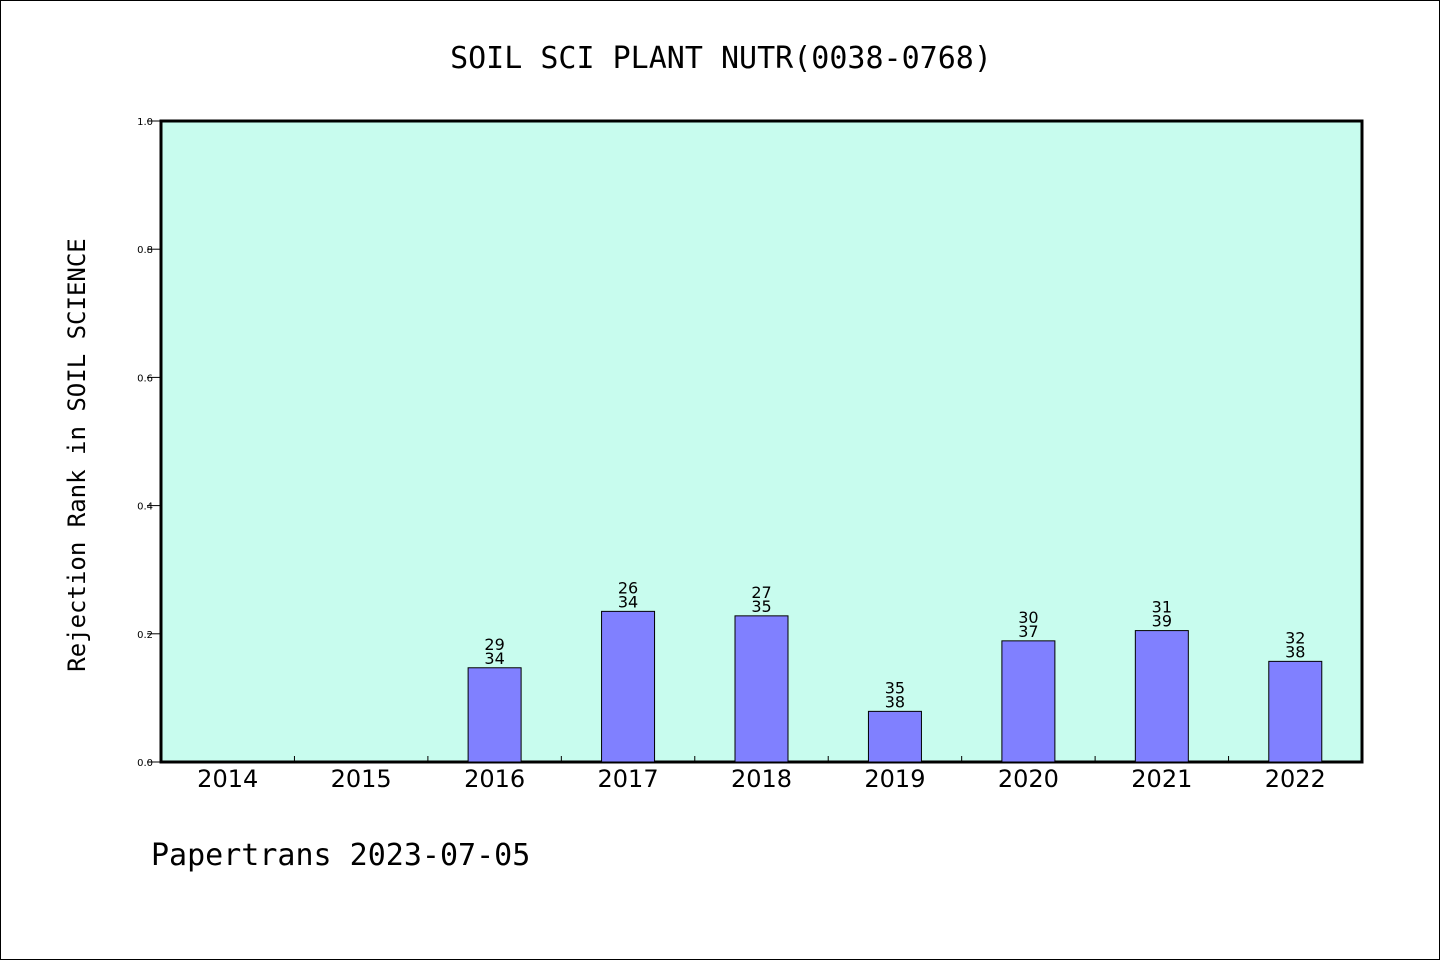  I want to click on bar-label-bottom: 37, so click(1028, 631).